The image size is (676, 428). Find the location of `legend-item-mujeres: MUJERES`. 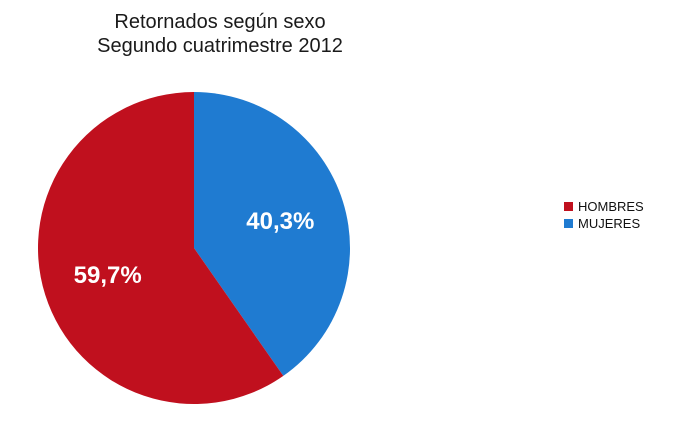

legend-item-mujeres: MUJERES is located at coordinates (604, 223).